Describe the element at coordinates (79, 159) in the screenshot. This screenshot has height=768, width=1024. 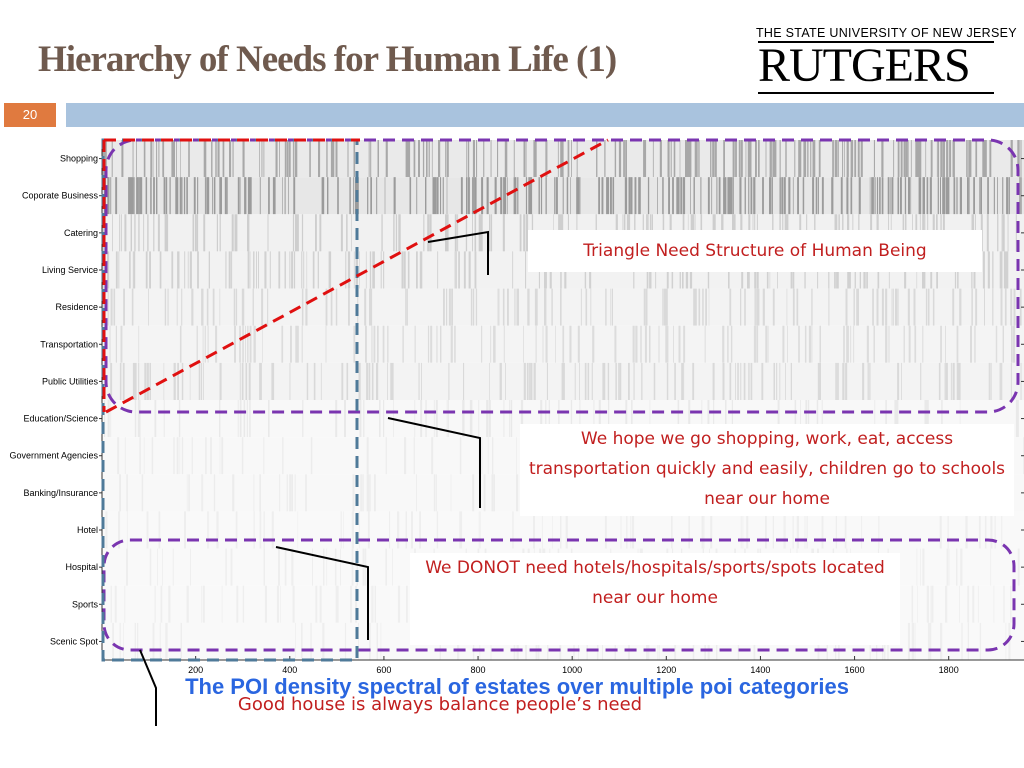
I see `y-tick-label: Shopping` at that location.